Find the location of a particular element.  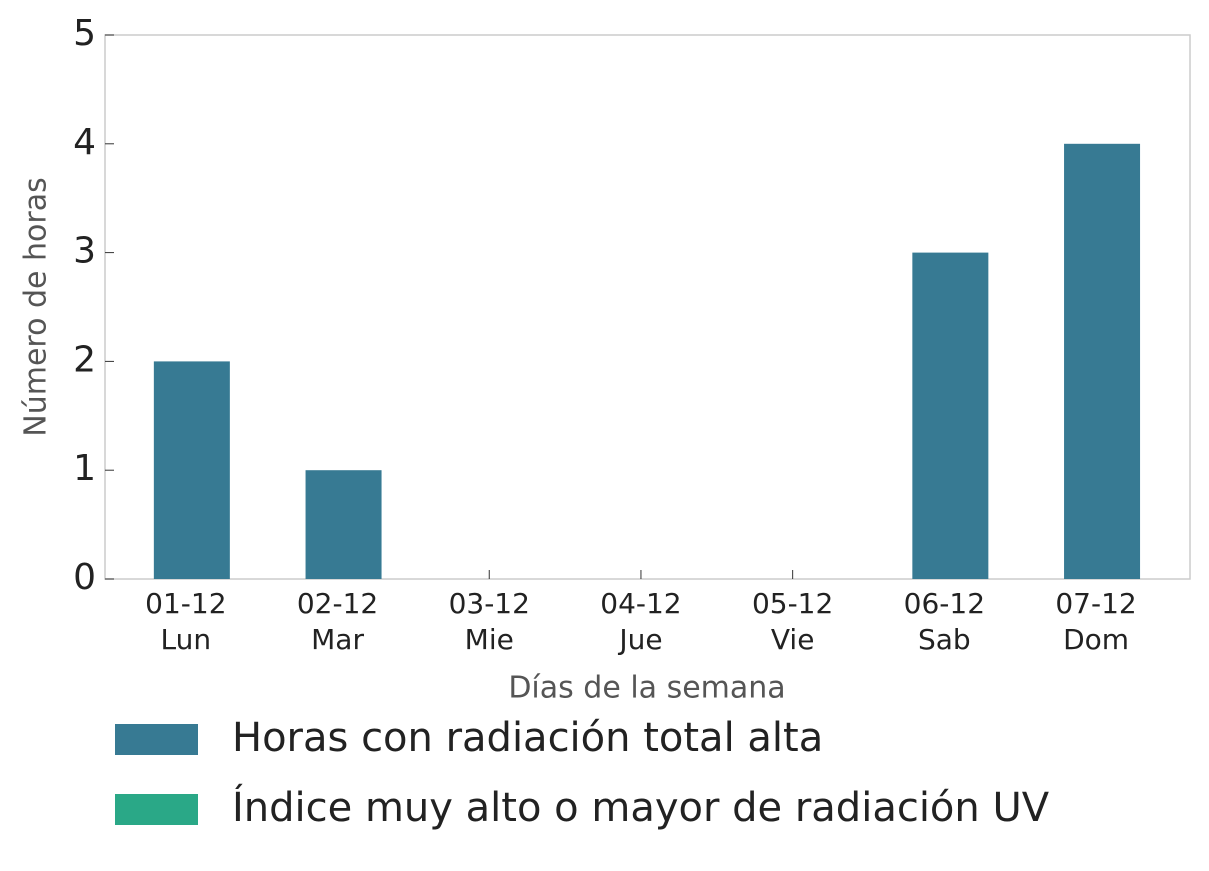

x-tick-label: 03-12 Mie is located at coordinates (489, 621).